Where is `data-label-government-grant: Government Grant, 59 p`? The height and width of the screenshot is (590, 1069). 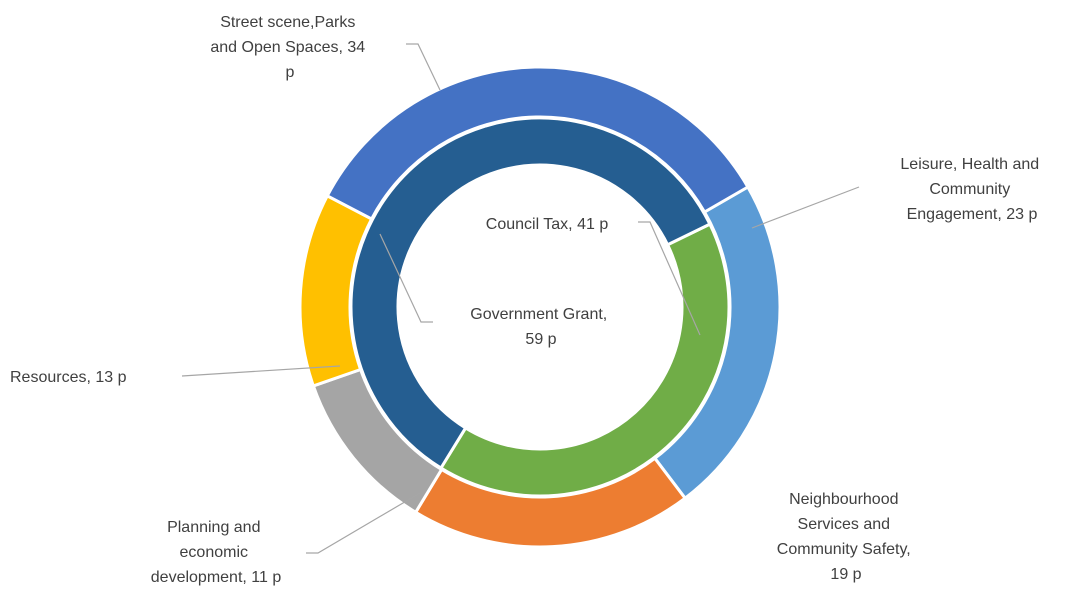 data-label-government-grant: Government Grant, 59 p is located at coordinates (540, 327).